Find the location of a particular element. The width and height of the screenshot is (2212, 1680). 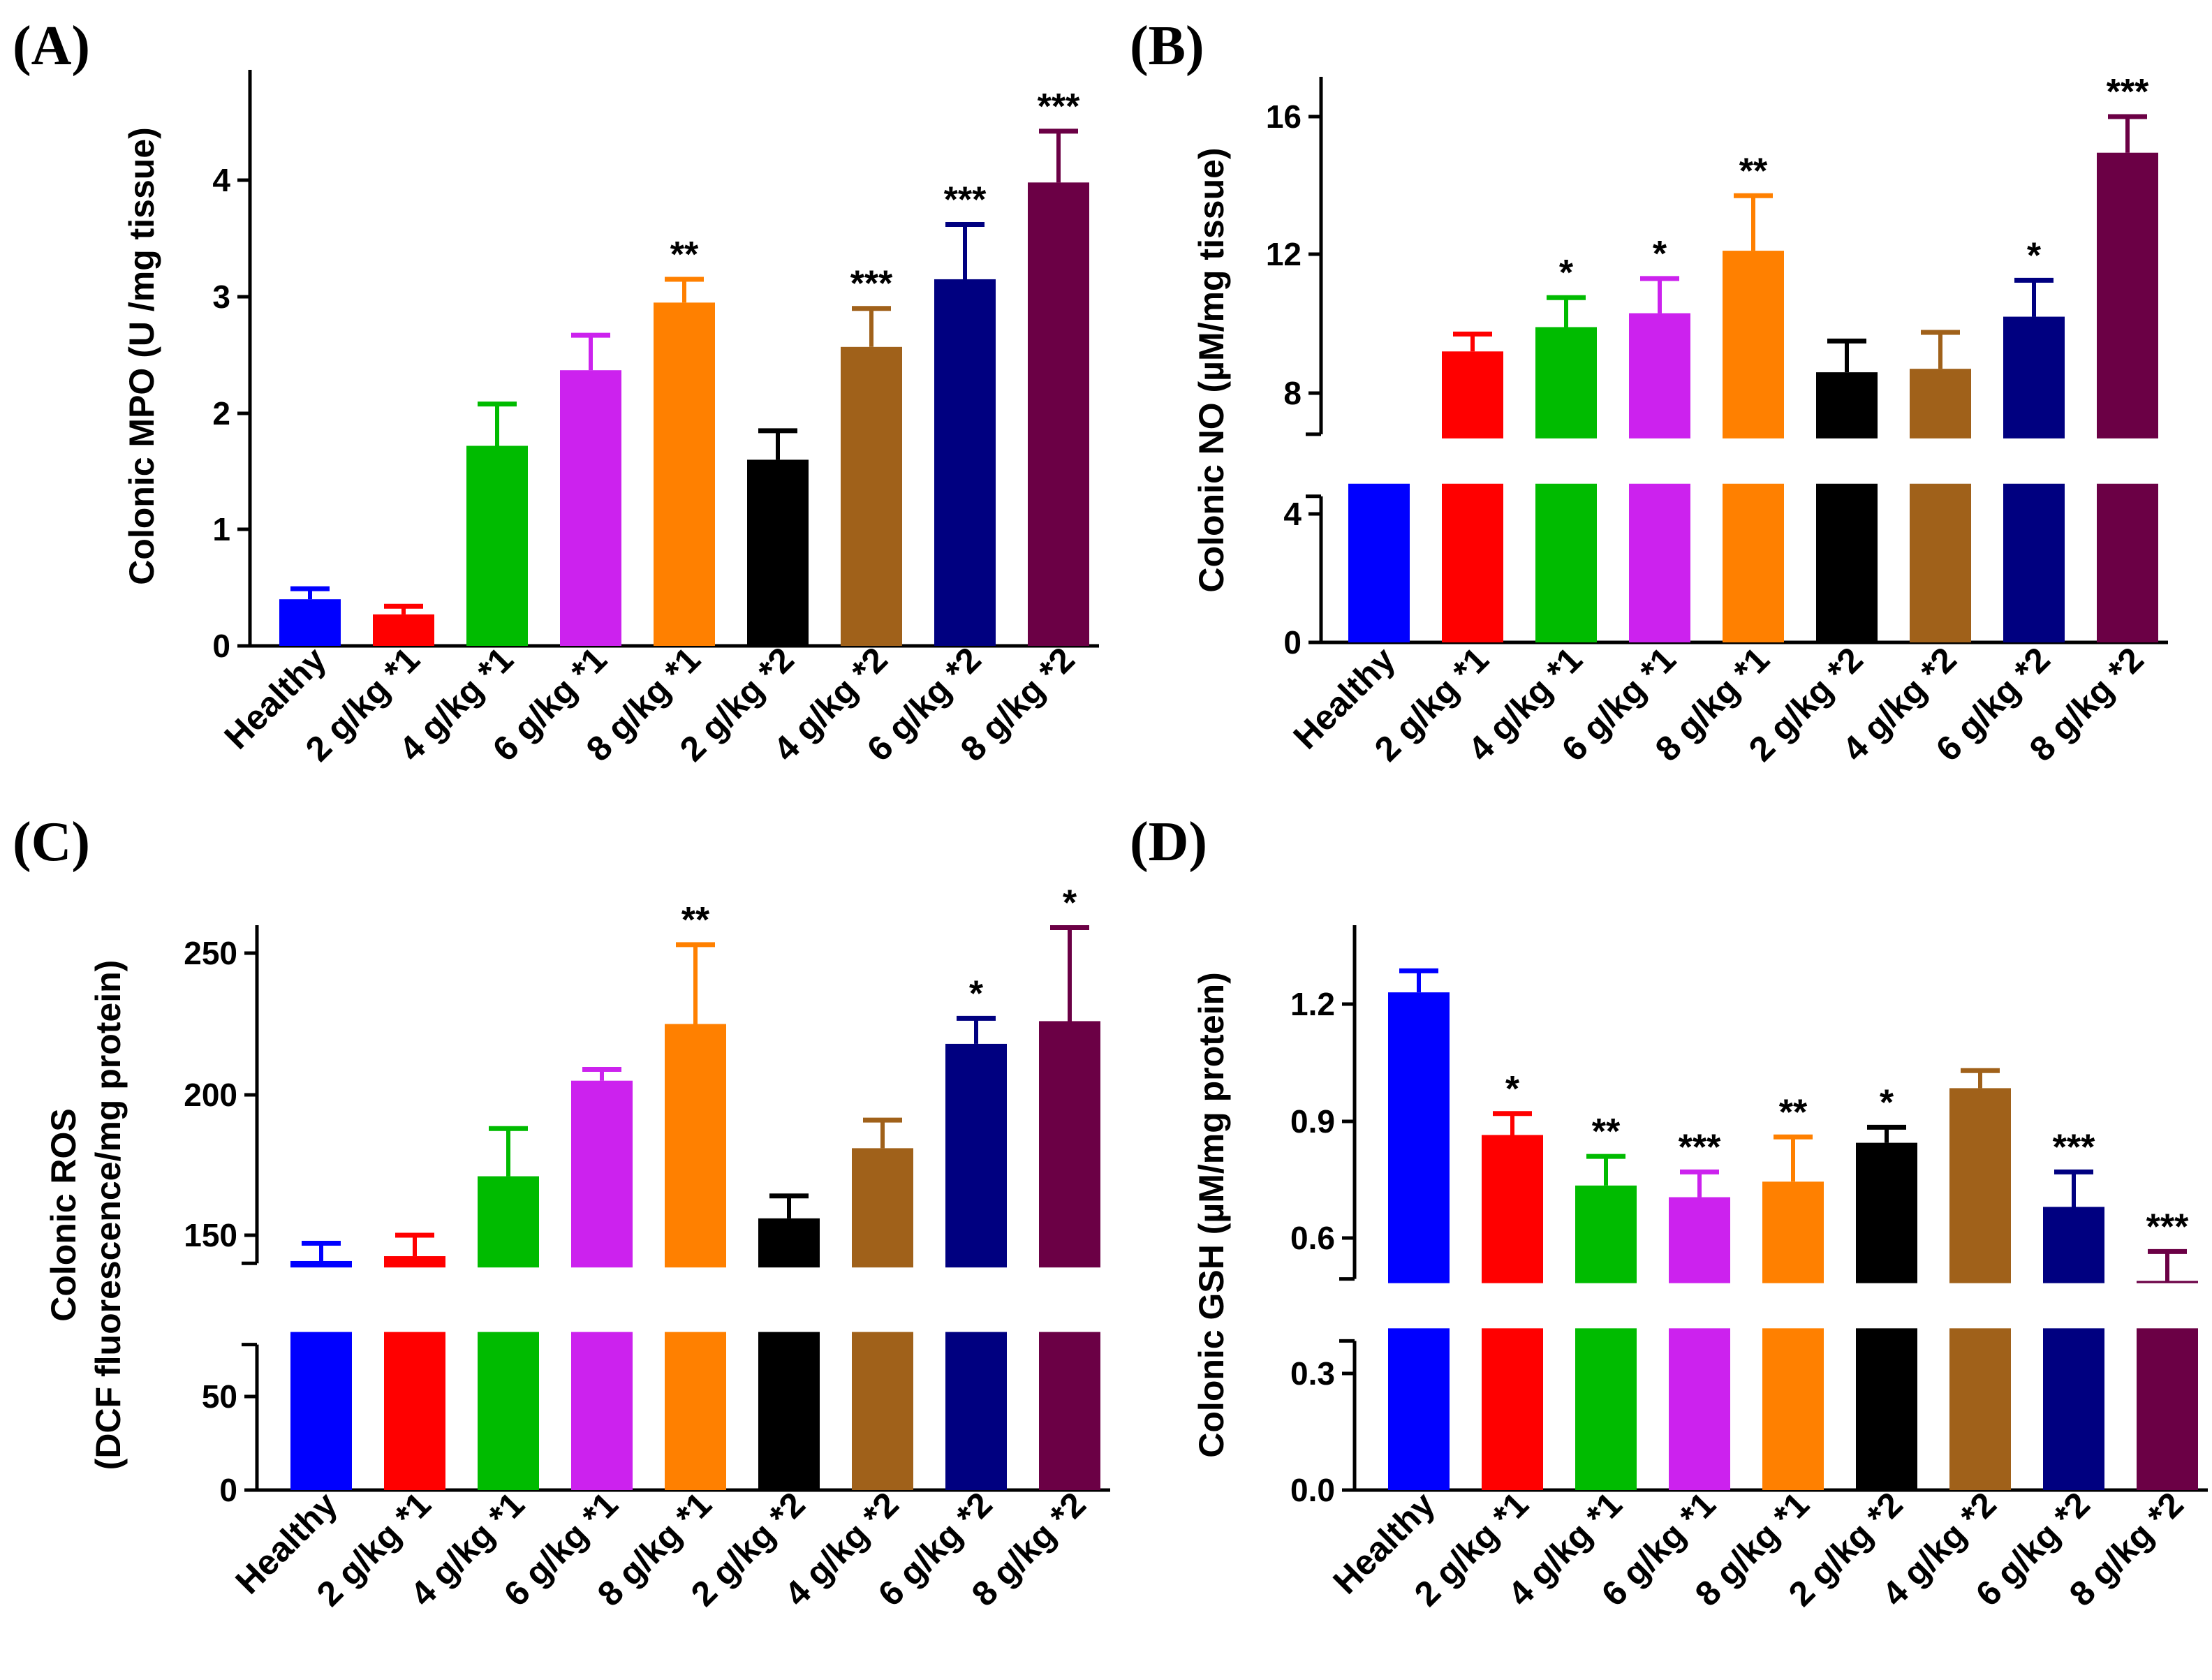

y-axis-title: Colonic MPO (U /mg tissue) is located at coordinates (141, 356).